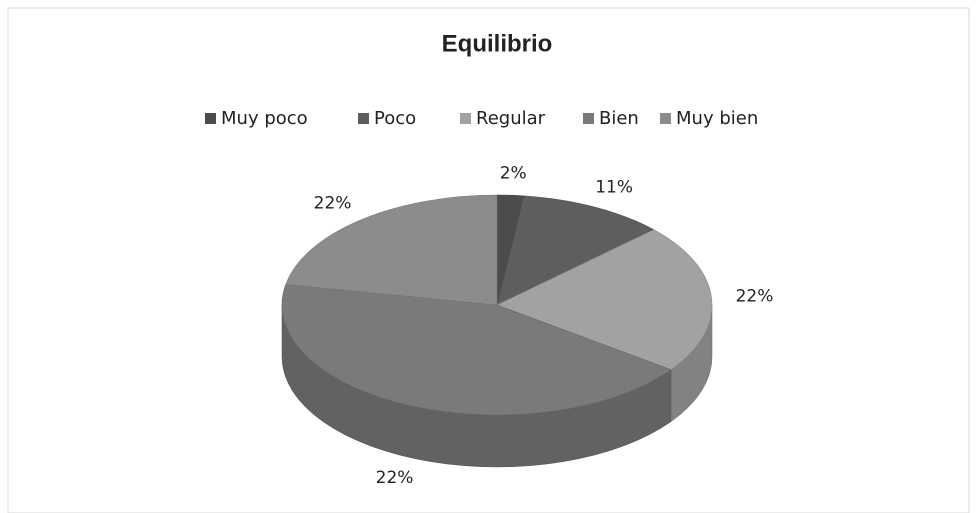 This screenshot has height=513, width=977. I want to click on legend-label: Regular, so click(511, 118).